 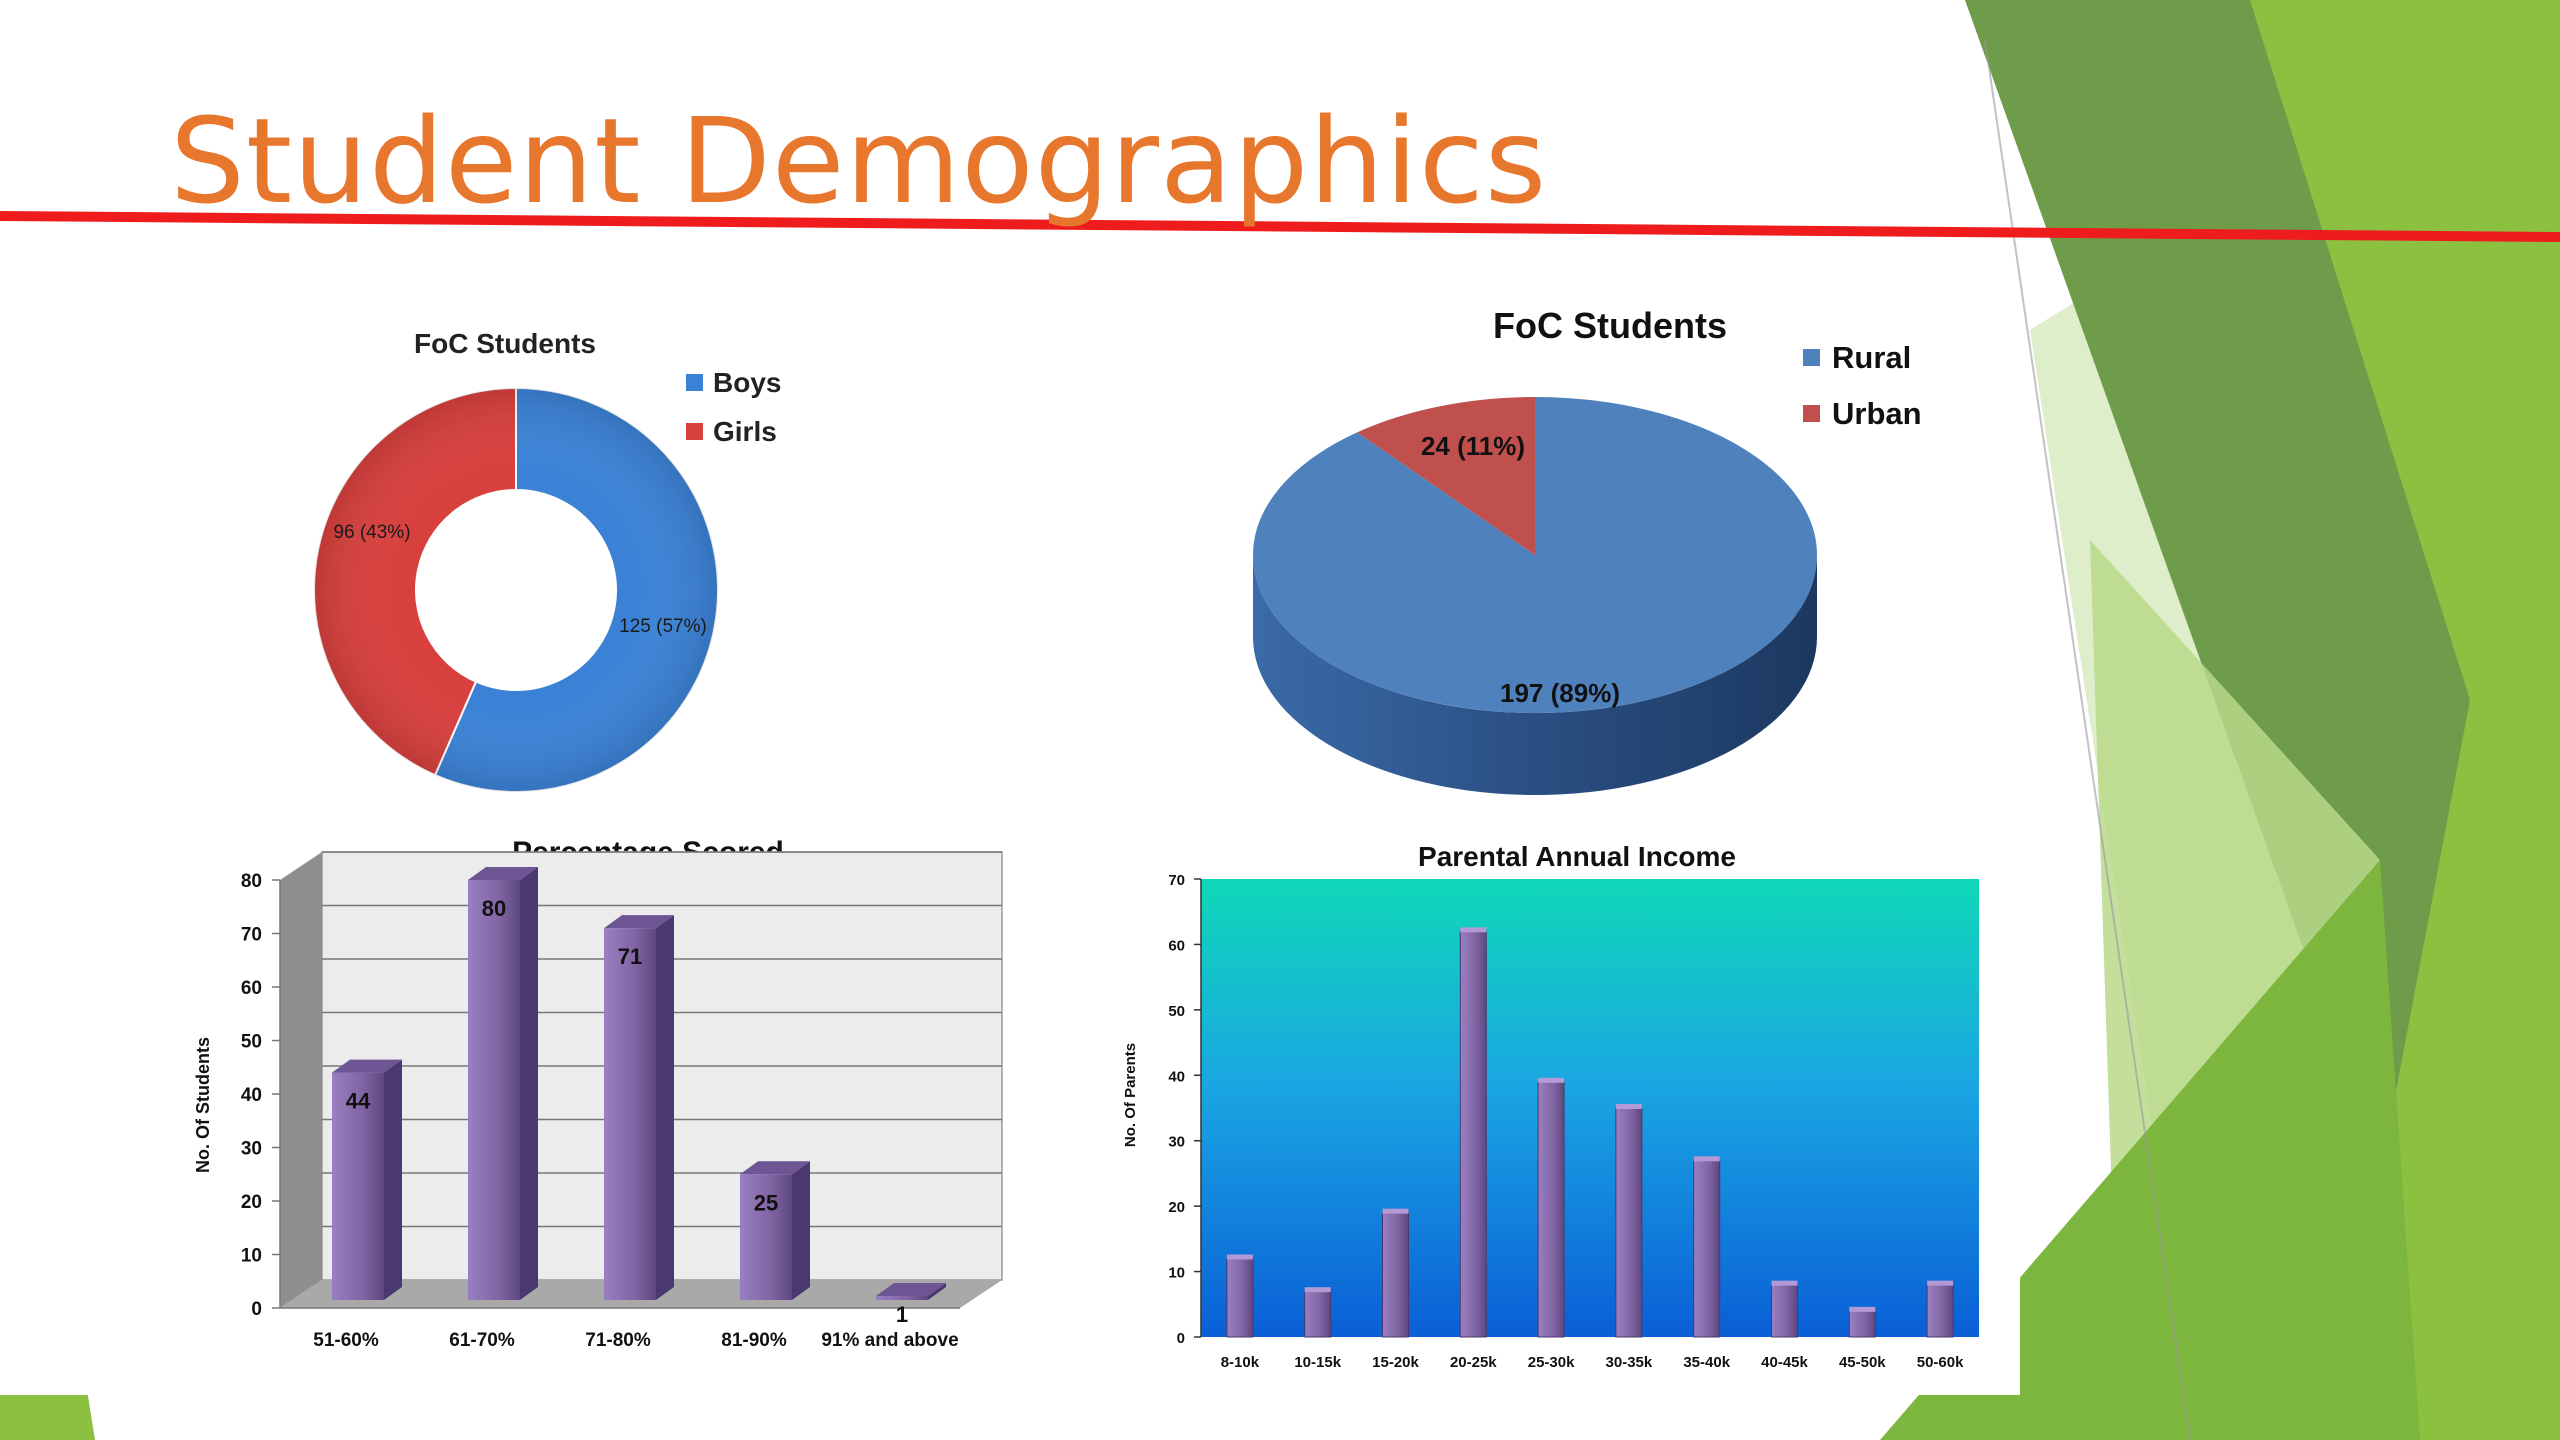 What do you see at coordinates (775, 1230) in the screenshot?
I see `bar-3: 25` at bounding box center [775, 1230].